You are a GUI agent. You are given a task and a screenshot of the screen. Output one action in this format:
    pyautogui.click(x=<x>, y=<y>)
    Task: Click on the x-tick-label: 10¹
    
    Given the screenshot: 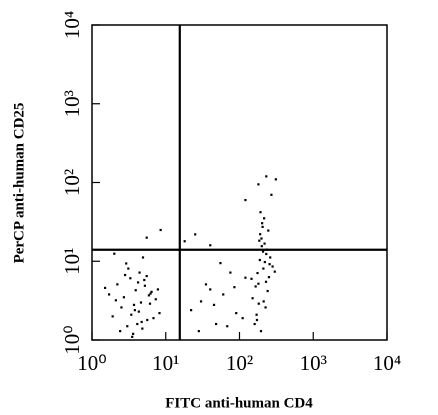 What is the action you would take?
    pyautogui.click(x=165, y=363)
    